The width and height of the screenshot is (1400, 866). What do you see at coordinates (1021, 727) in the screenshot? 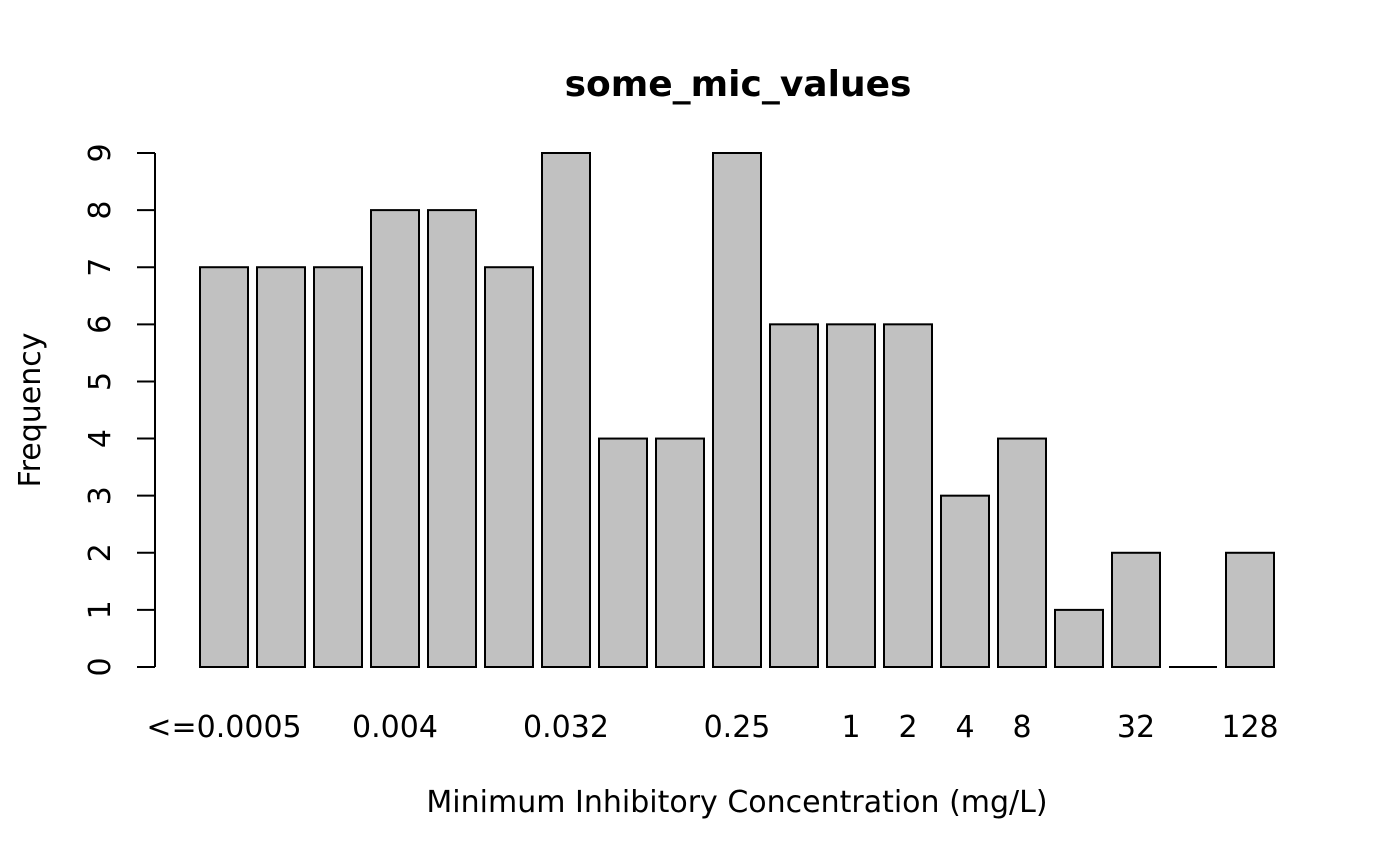
I see `x-tick-label: 8` at bounding box center [1021, 727].